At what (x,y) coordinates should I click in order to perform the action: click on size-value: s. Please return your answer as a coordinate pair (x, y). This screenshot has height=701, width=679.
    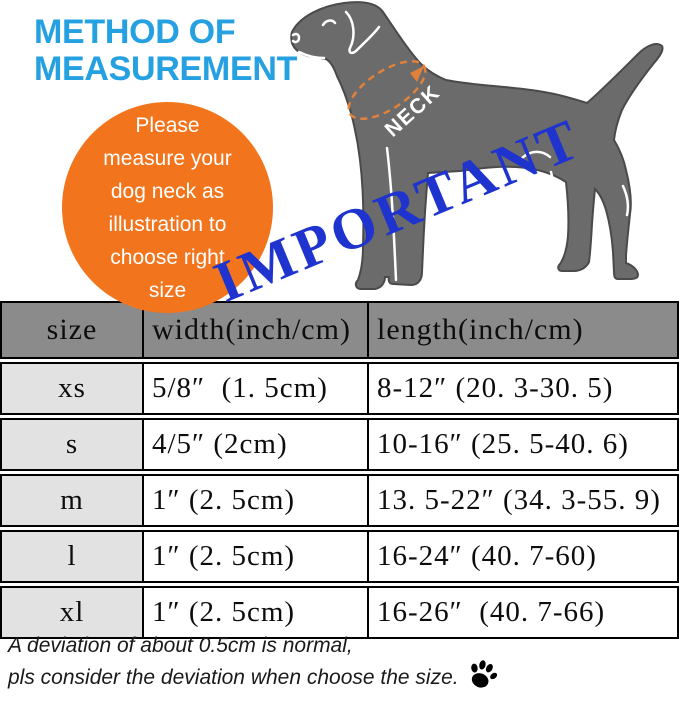
    Looking at the image, I should click on (71, 444).